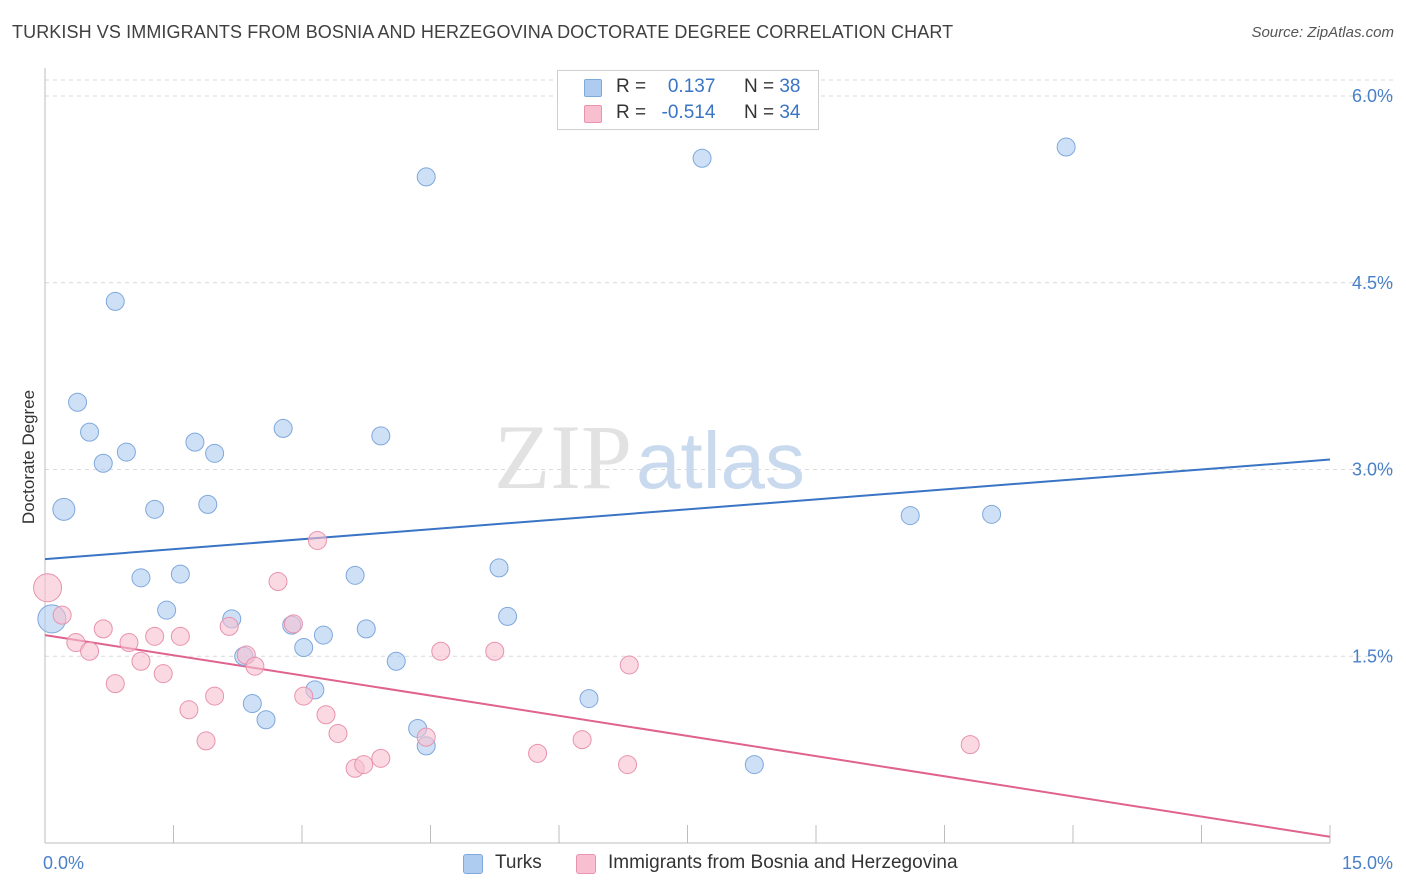 The image size is (1406, 892). I want to click on n-value: 38, so click(790, 86).